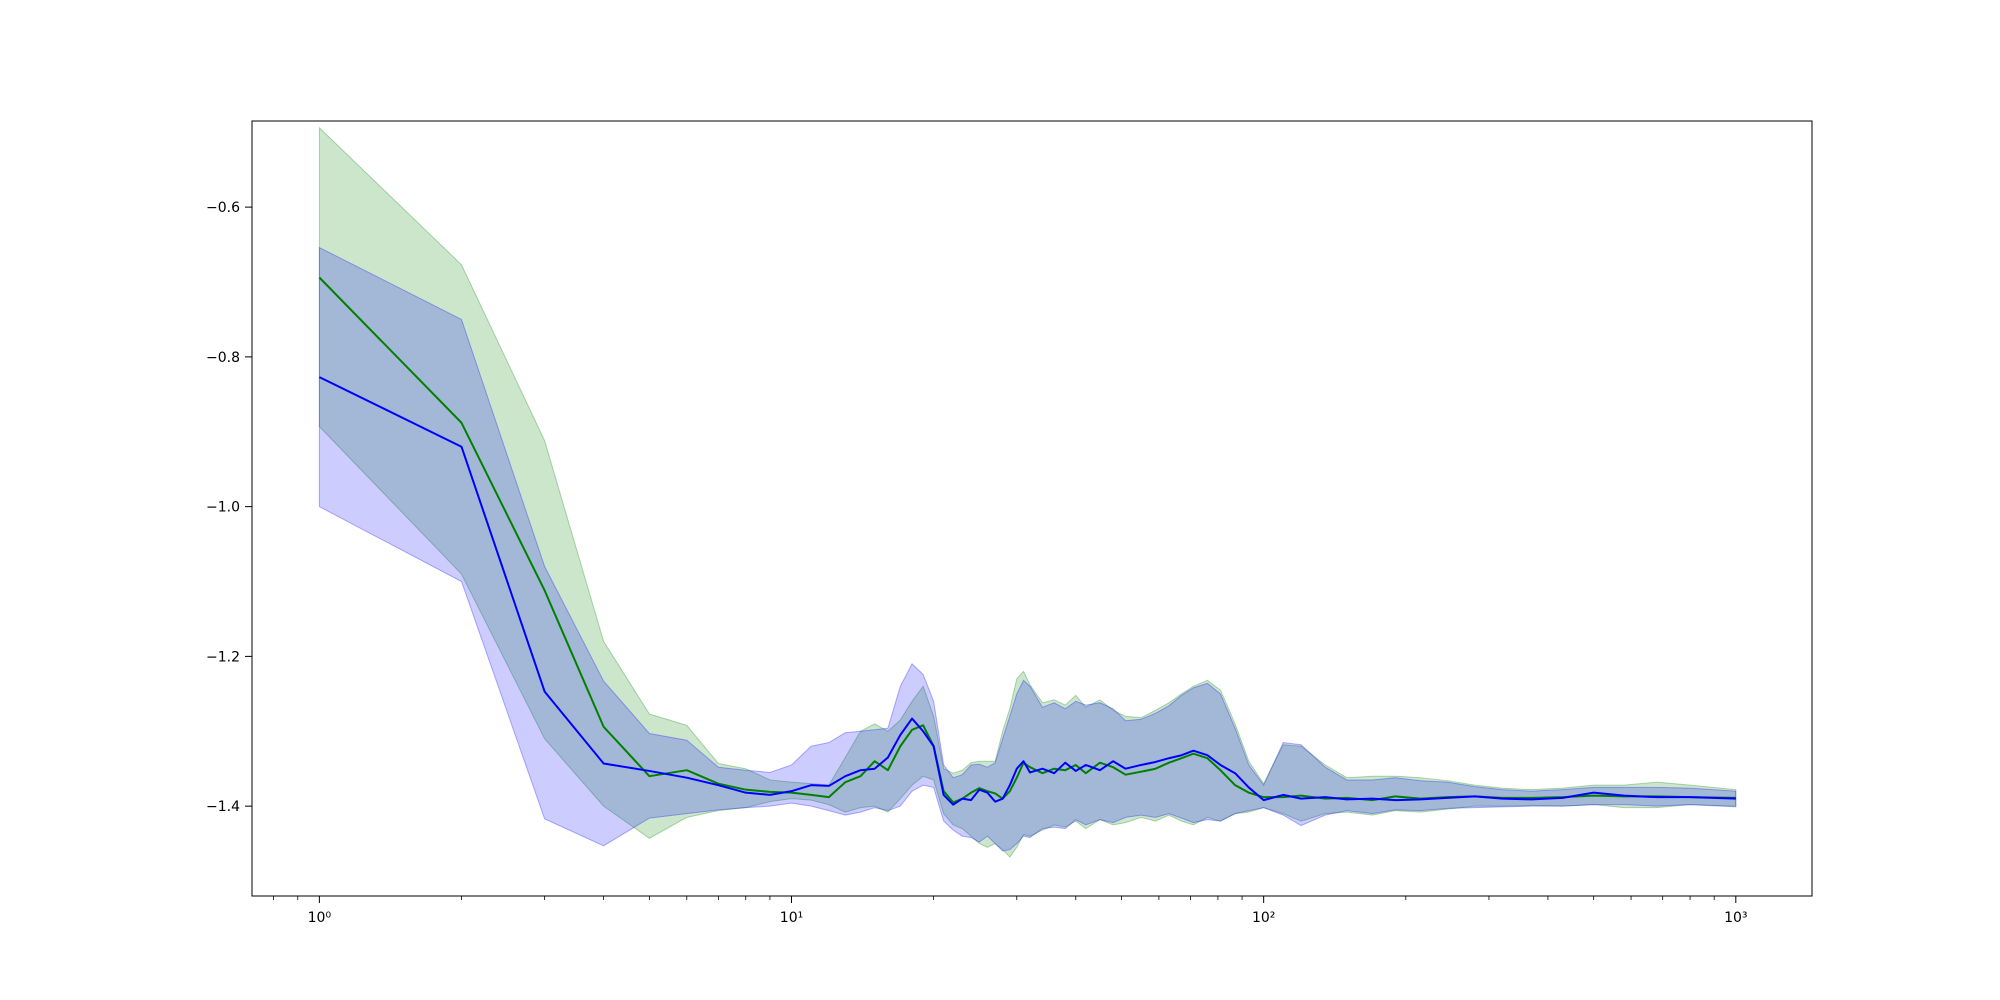  What do you see at coordinates (1263, 918) in the screenshot?
I see `x-tick-label: 10²` at bounding box center [1263, 918].